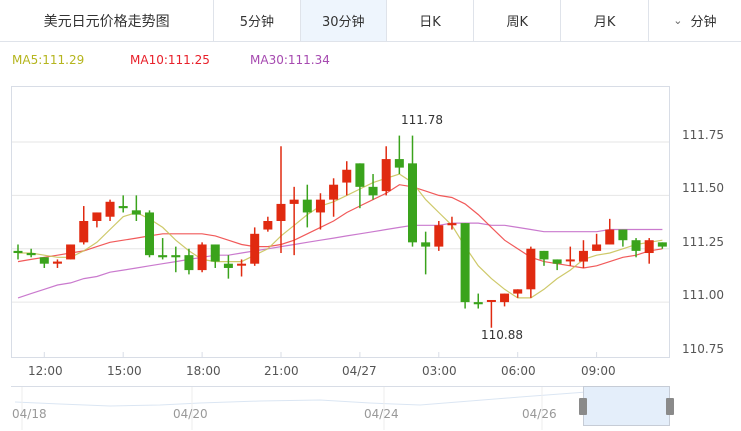 The height and width of the screenshot is (431, 741). I want to click on x-tick-label: 04/27, so click(359, 371).